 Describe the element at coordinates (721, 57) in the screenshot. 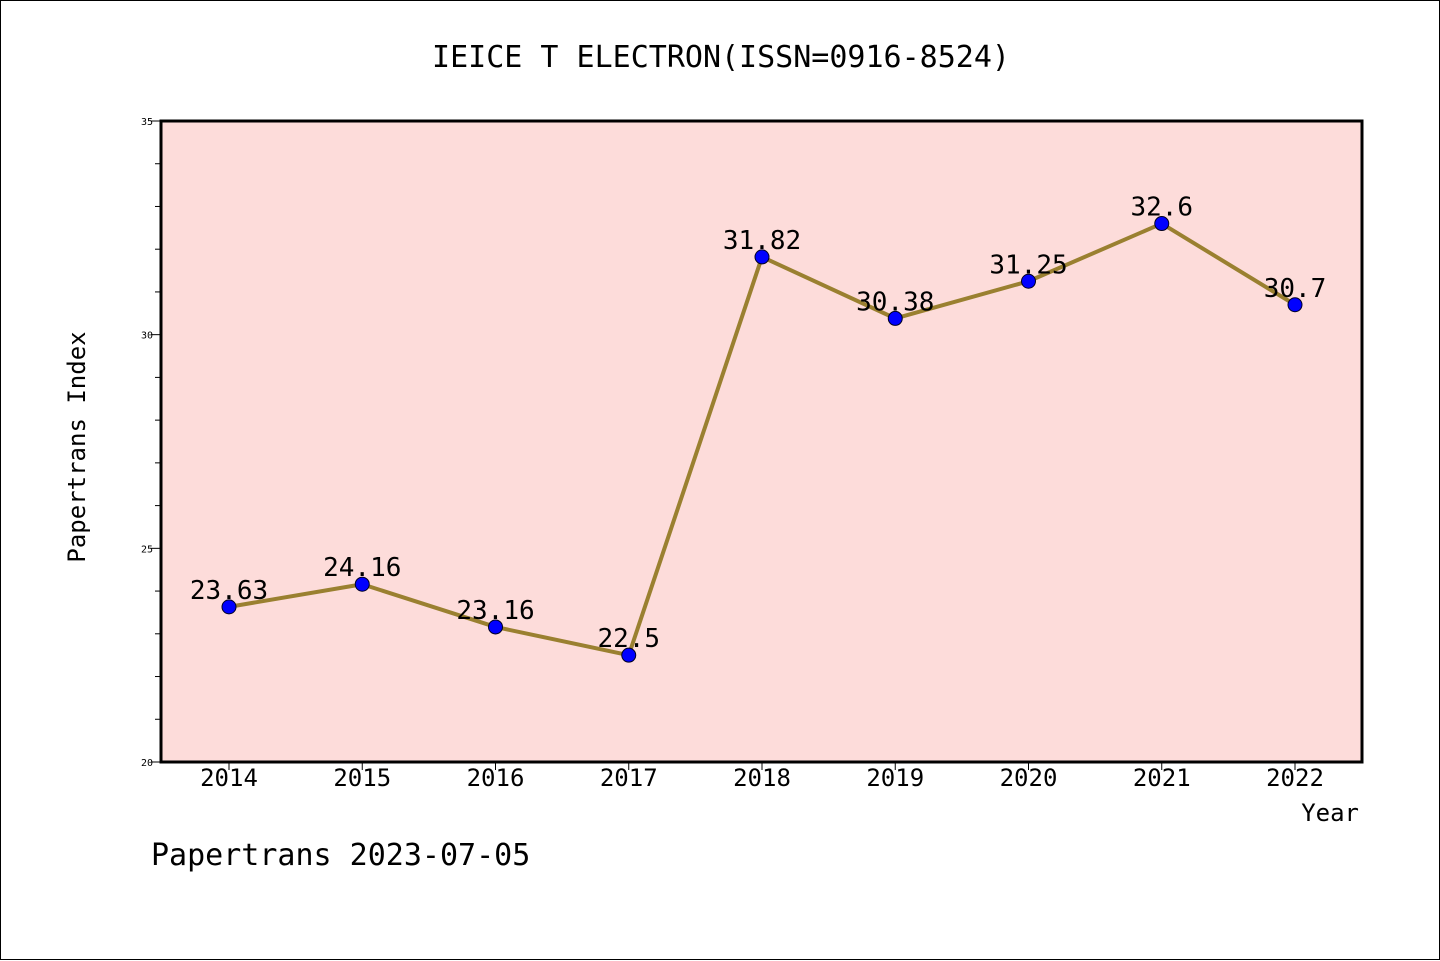

I see `chart-title: IEICE T ELECTRON(ISSN=0916-8524)` at that location.